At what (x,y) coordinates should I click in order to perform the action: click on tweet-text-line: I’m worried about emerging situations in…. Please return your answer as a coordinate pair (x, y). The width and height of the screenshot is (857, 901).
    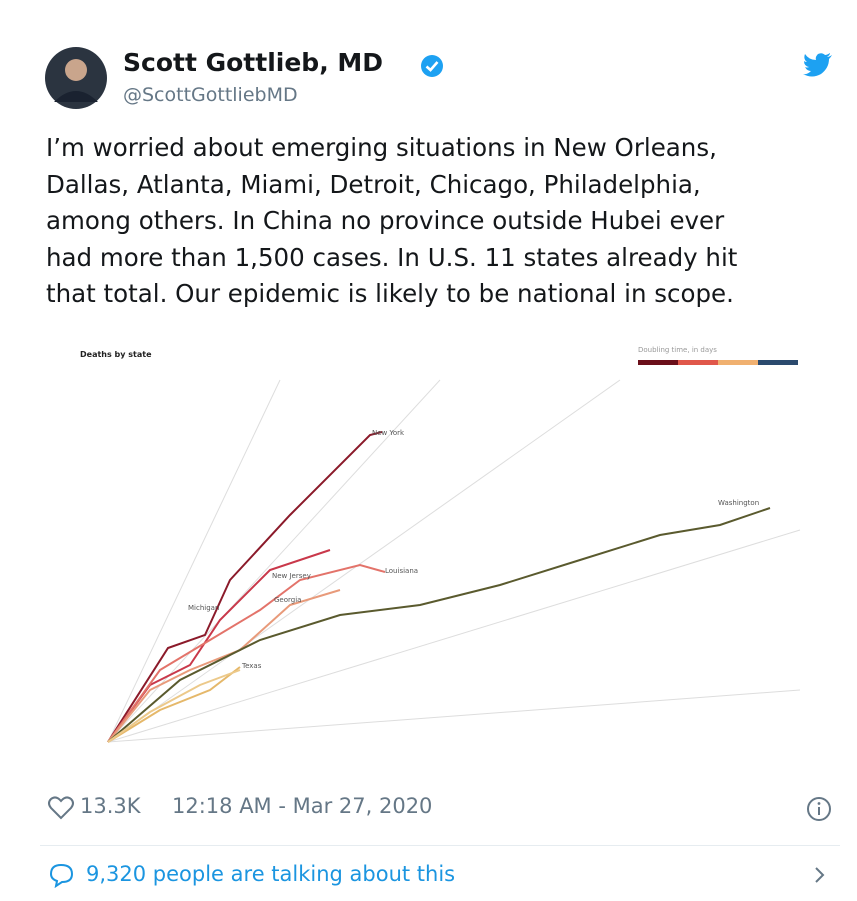
    Looking at the image, I should click on (381, 147).